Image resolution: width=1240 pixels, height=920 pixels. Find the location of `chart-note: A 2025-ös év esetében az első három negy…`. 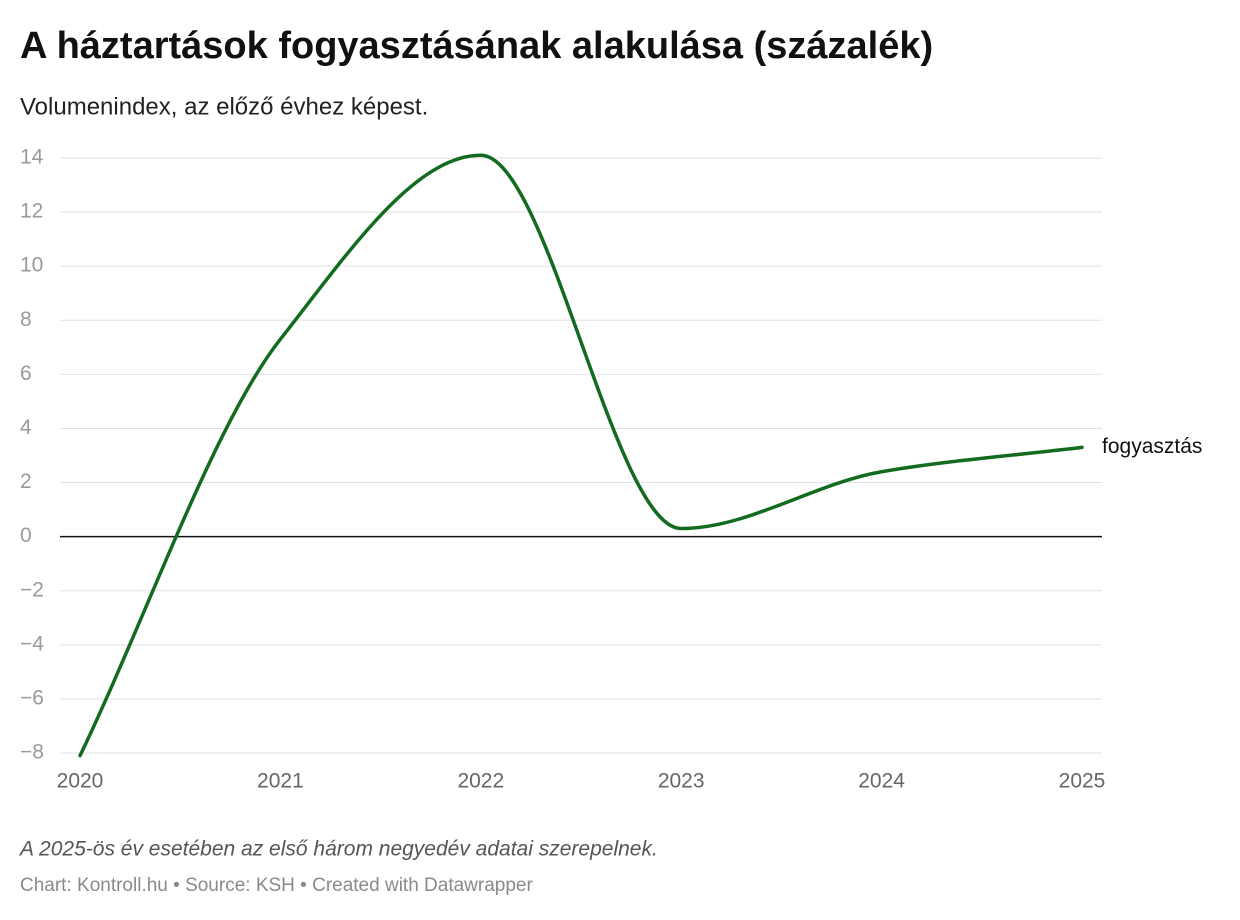

chart-note: A 2025-ös év esetében az első három negy… is located at coordinates (338, 849).